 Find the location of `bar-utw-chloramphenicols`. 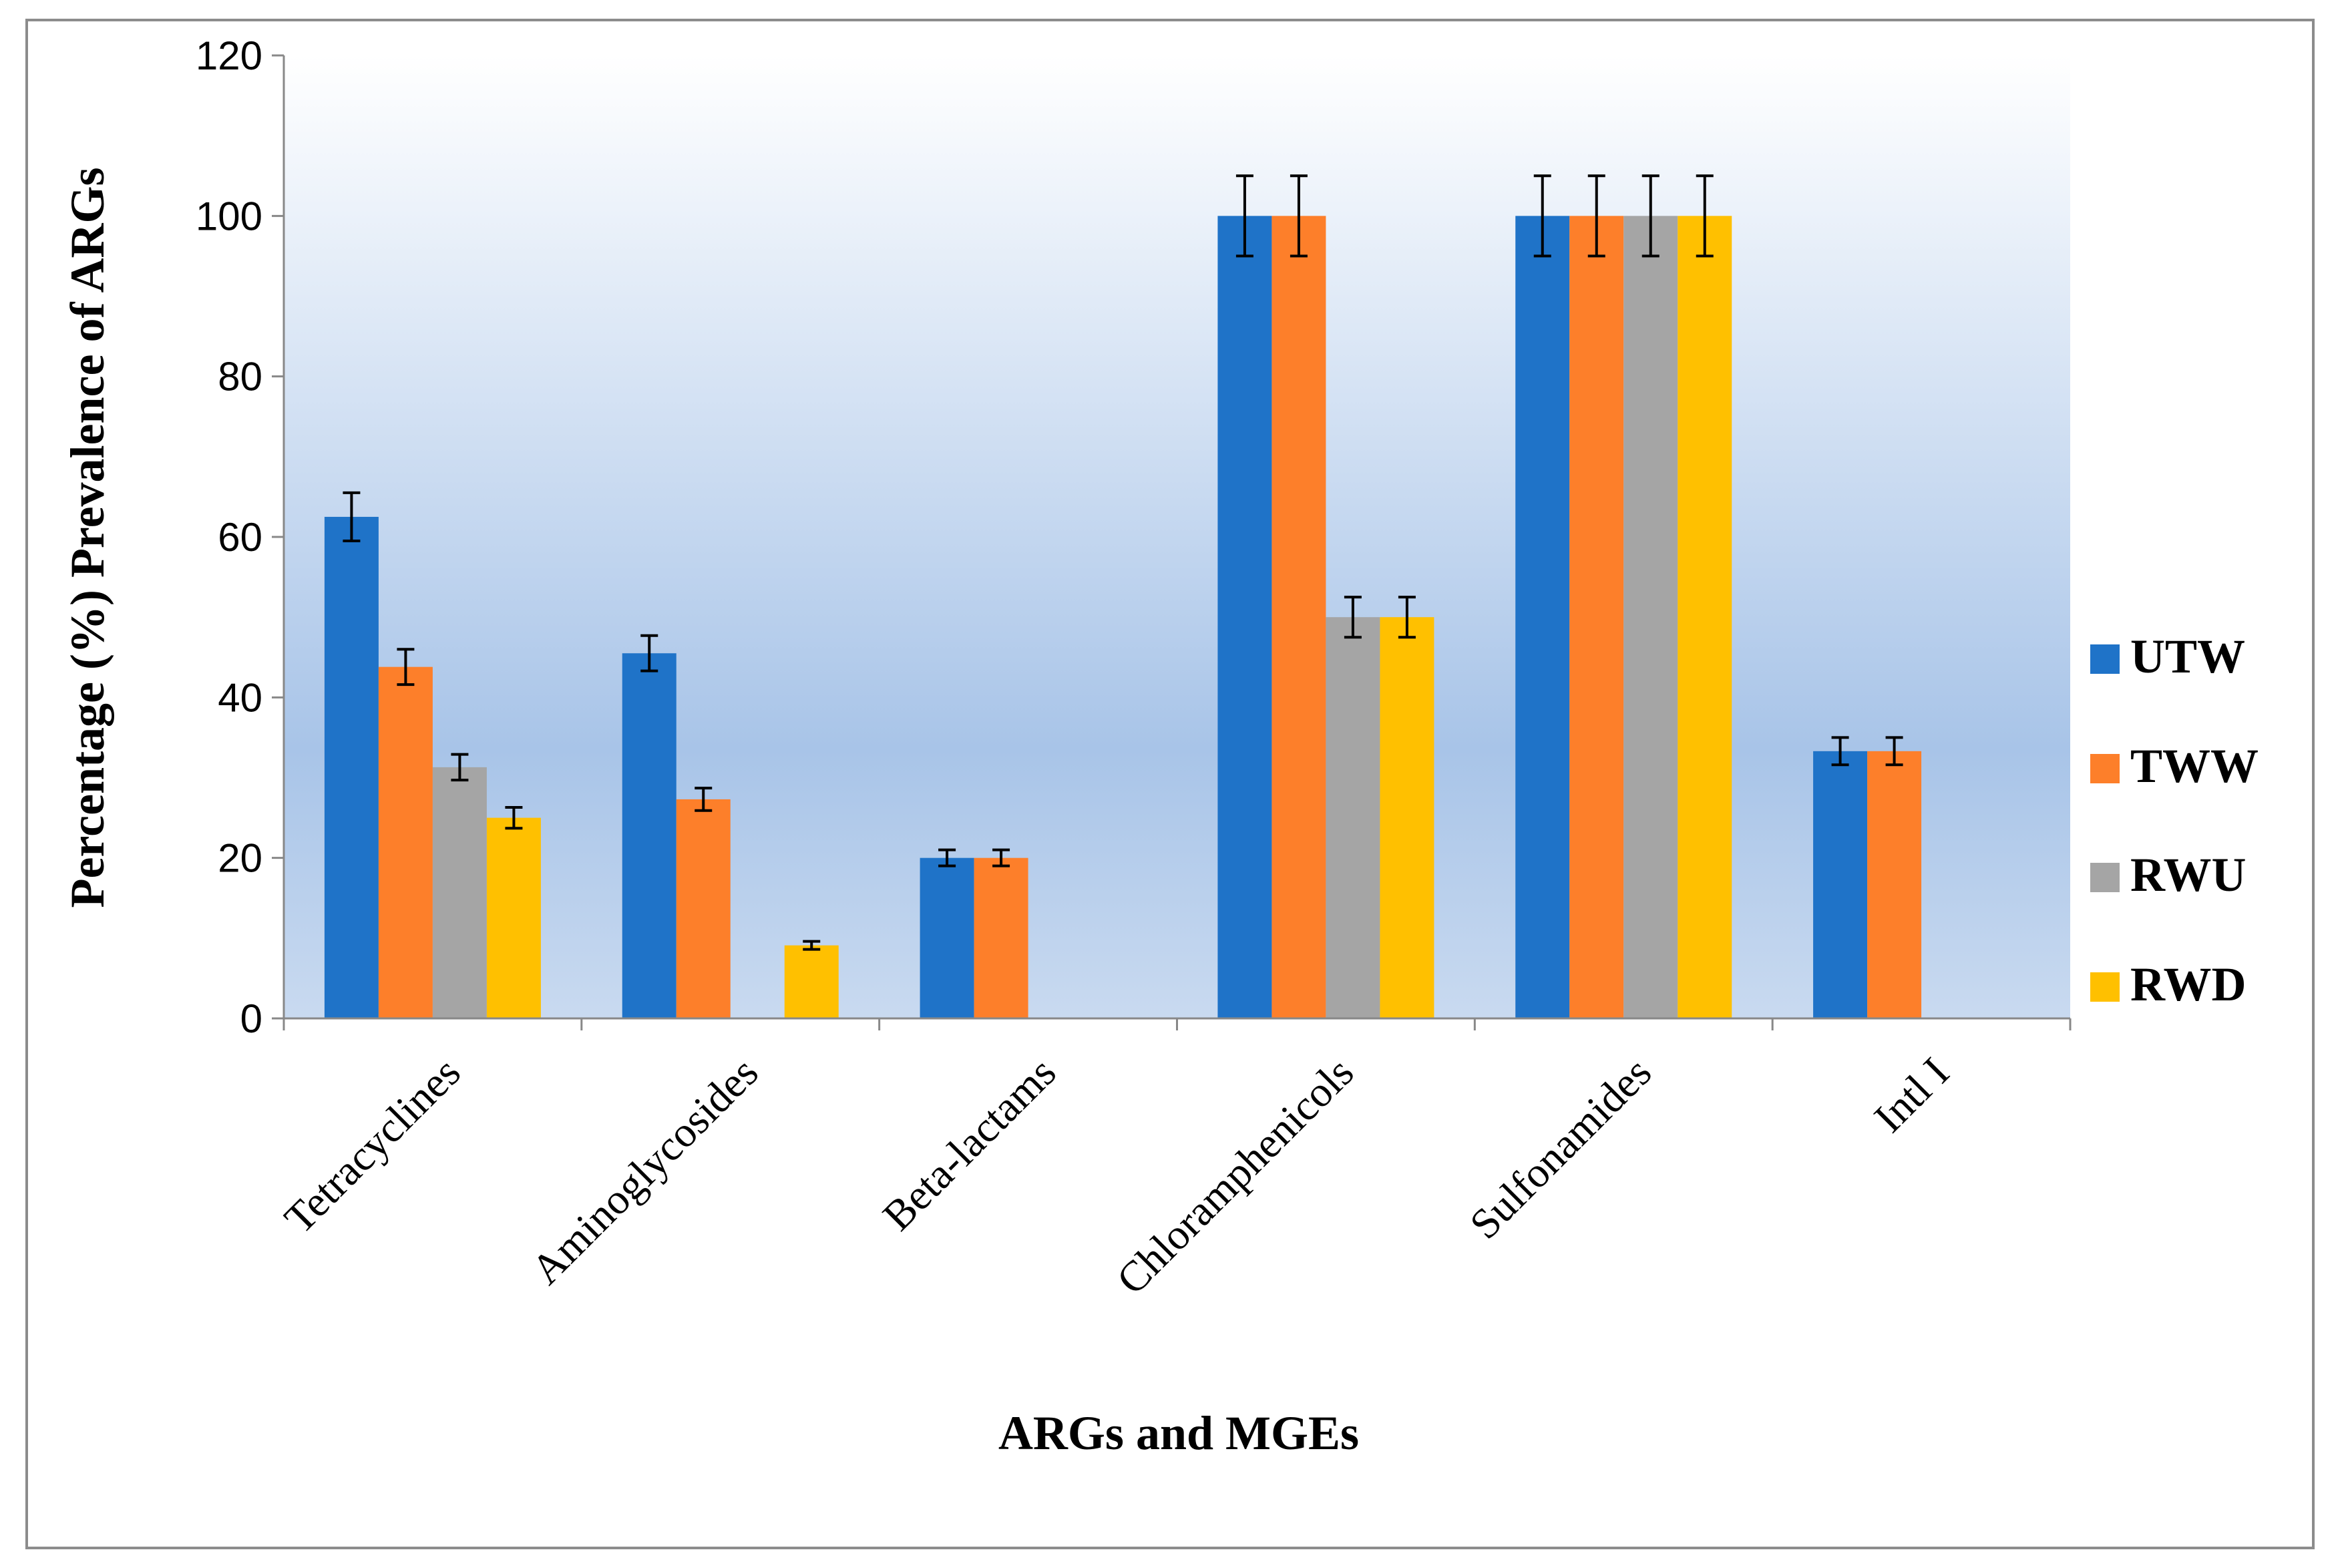

bar-utw-chloramphenicols is located at coordinates (1244, 617).